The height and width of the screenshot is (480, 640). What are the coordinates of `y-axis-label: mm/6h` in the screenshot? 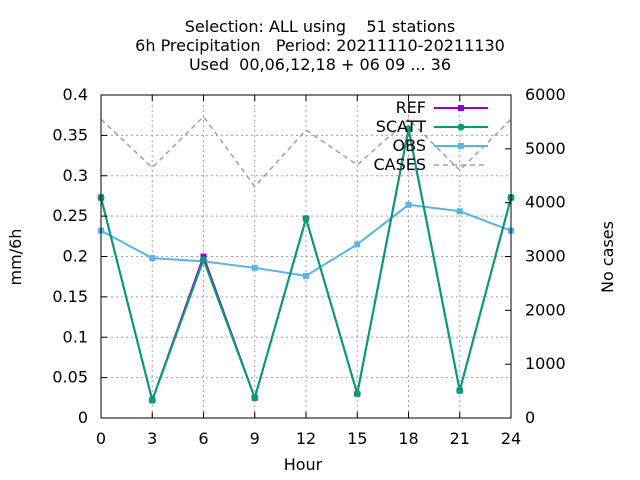 It's located at (15, 257).